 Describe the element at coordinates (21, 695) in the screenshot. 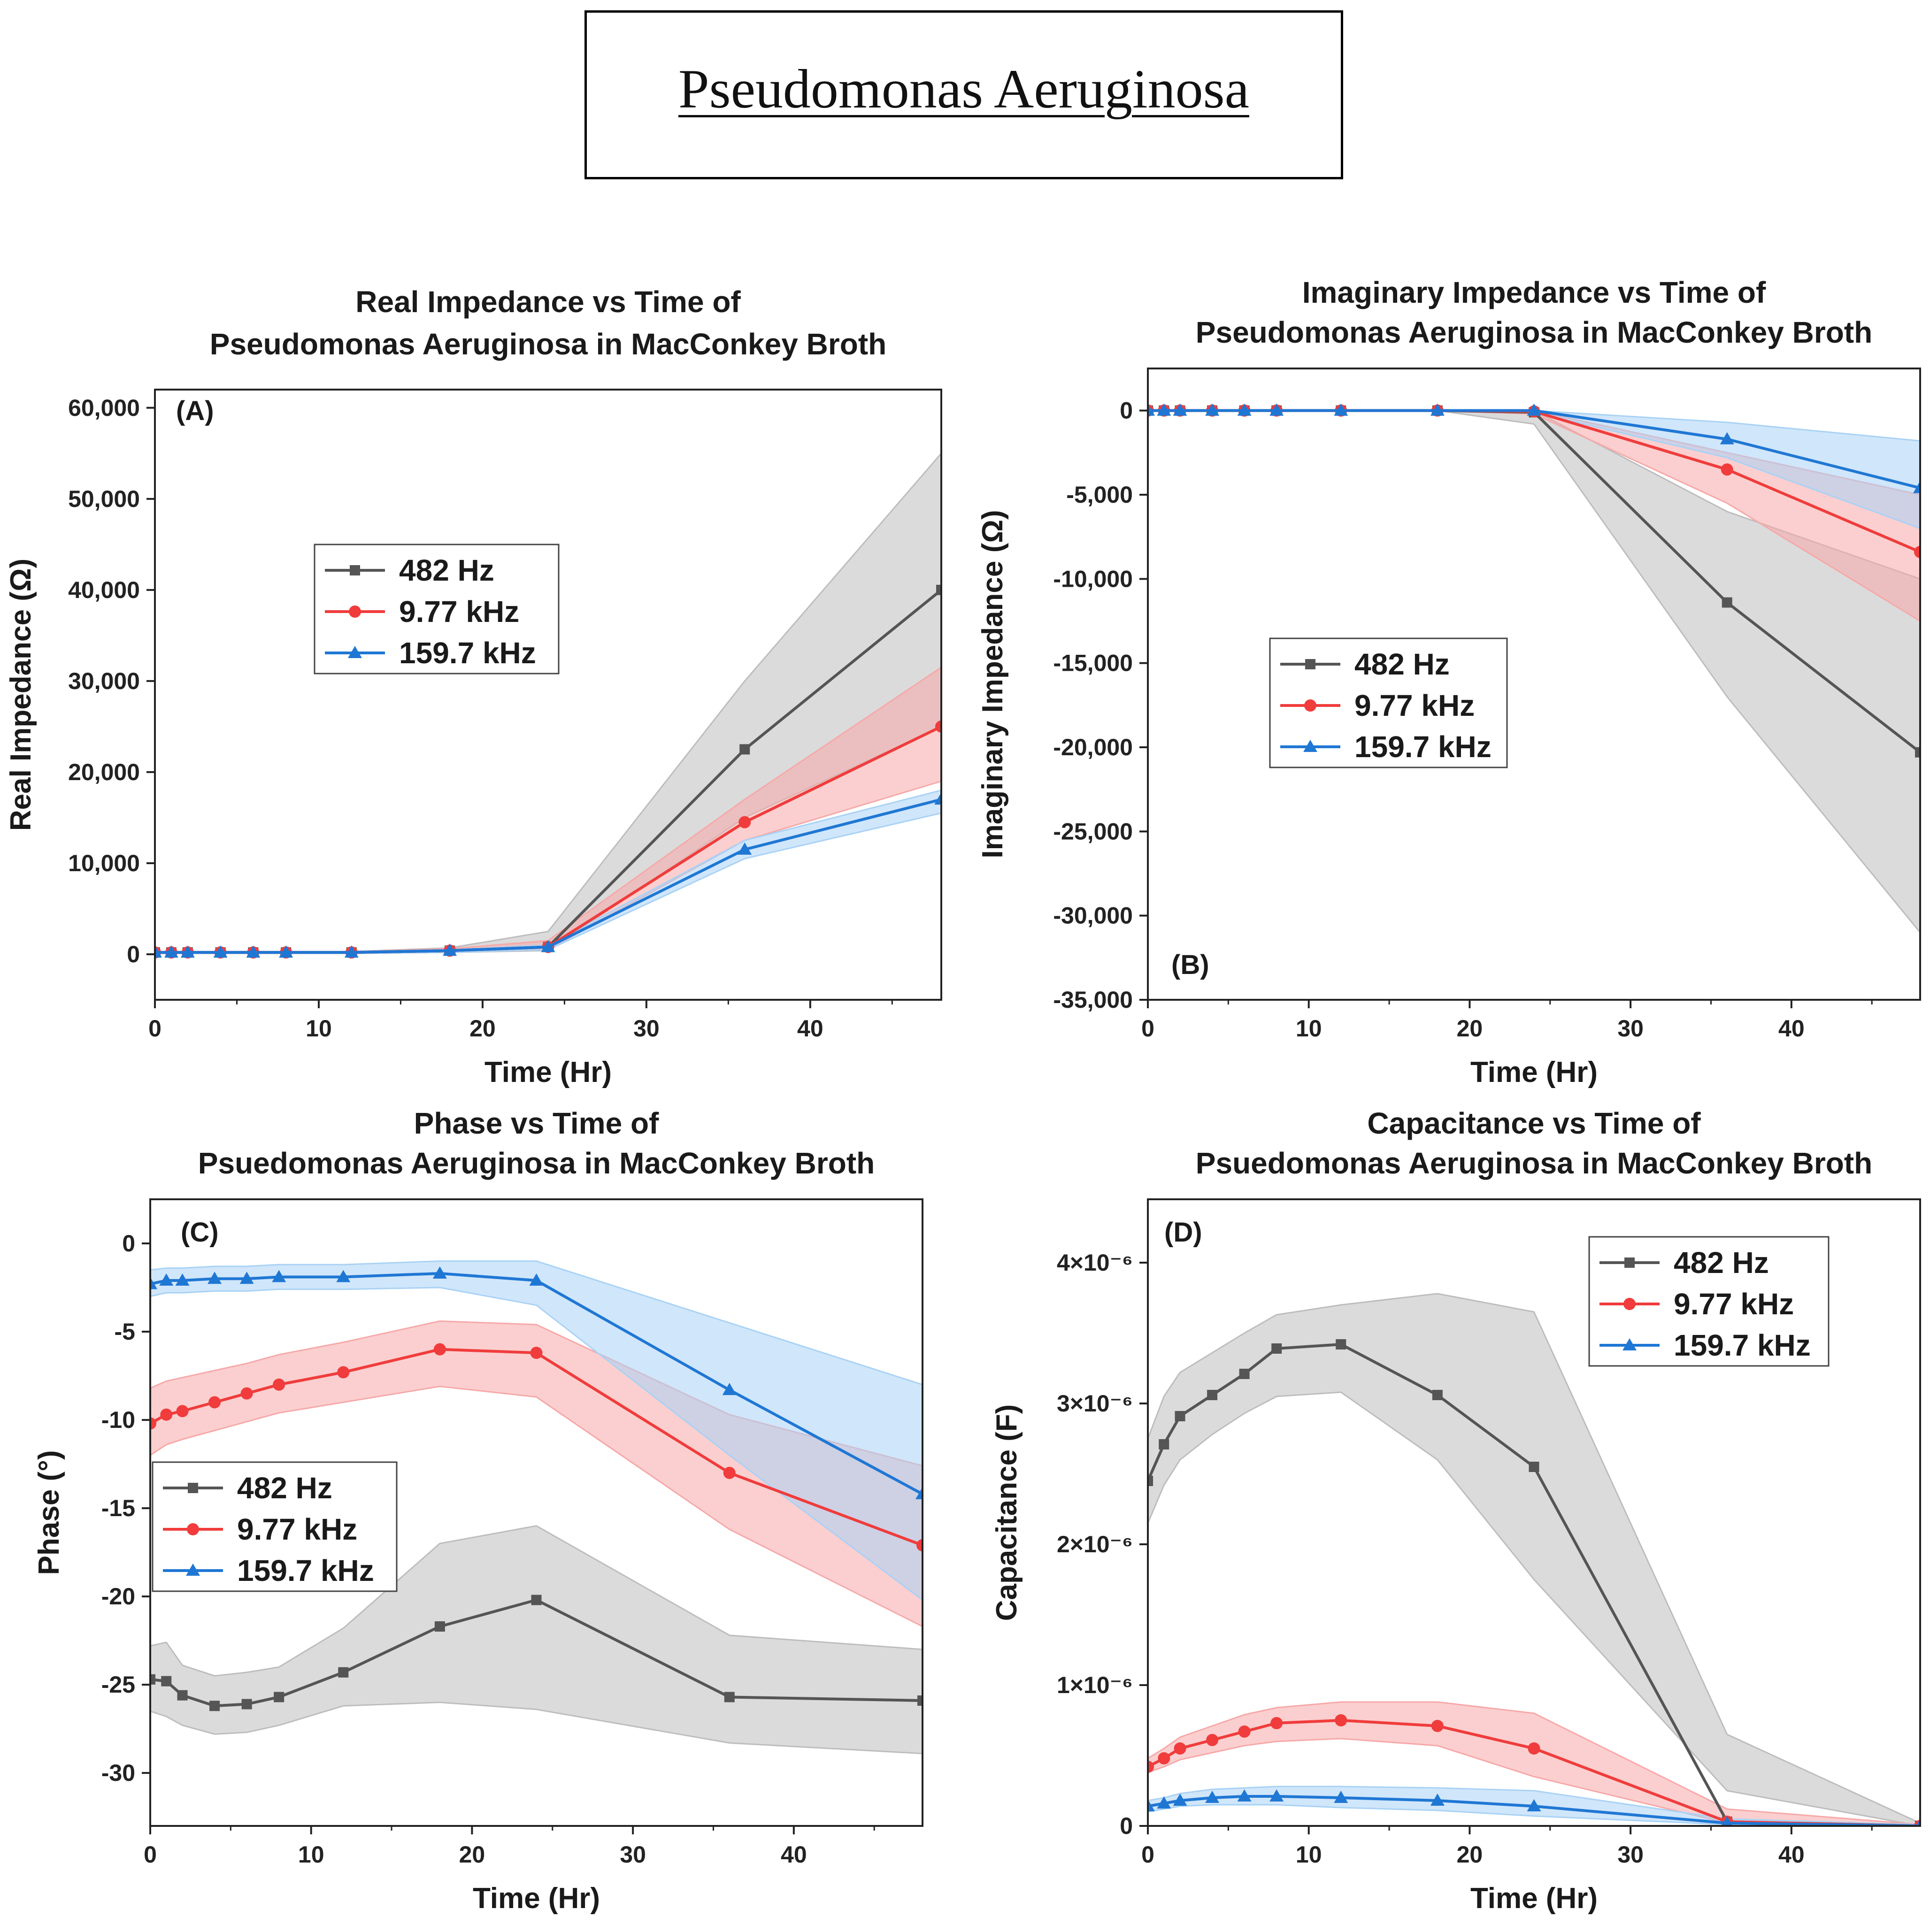

I see `y-axis-label: Real Impedance (Ω)` at that location.